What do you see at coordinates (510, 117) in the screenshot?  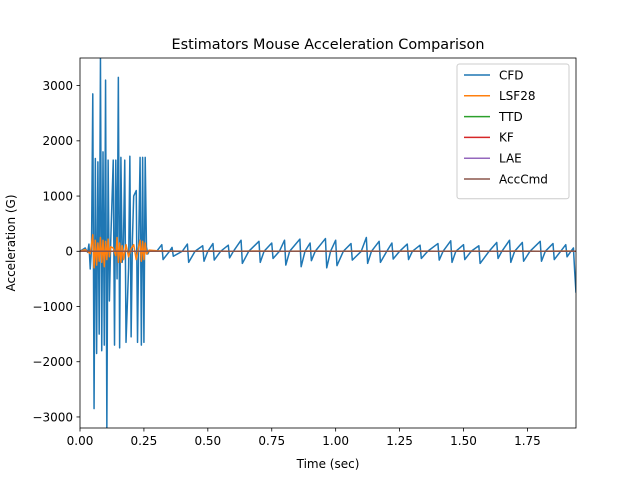 I see `legend-label-ttd: TTD` at bounding box center [510, 117].